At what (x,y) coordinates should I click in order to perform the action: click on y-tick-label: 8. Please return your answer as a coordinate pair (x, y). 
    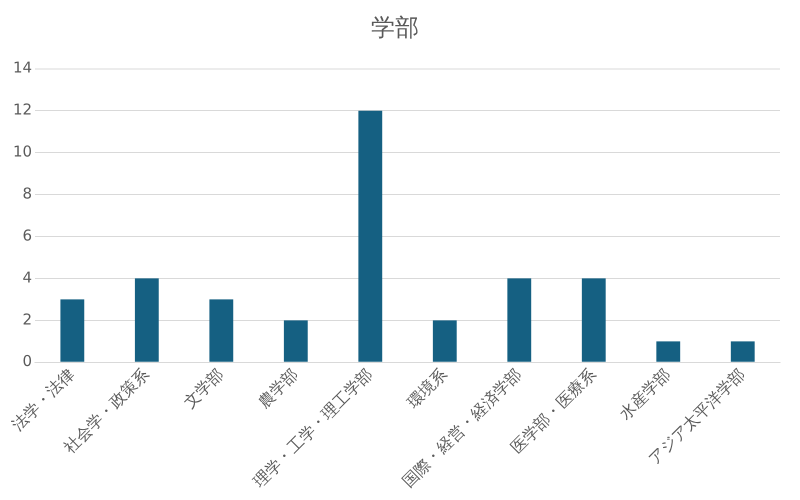
    Looking at the image, I should click on (27, 193).